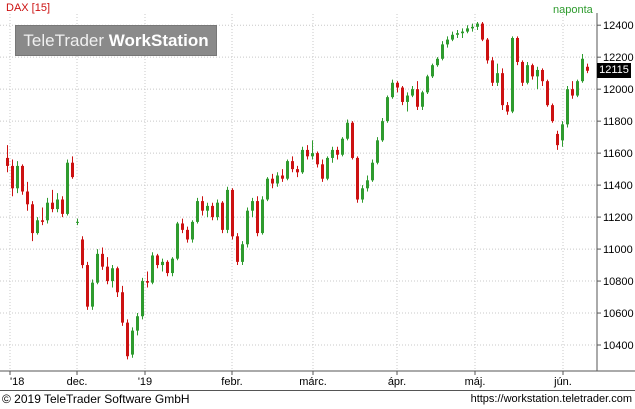 This screenshot has width=635, height=409. What do you see at coordinates (562, 382) in the screenshot?
I see `x-tick-label: jún.` at bounding box center [562, 382].